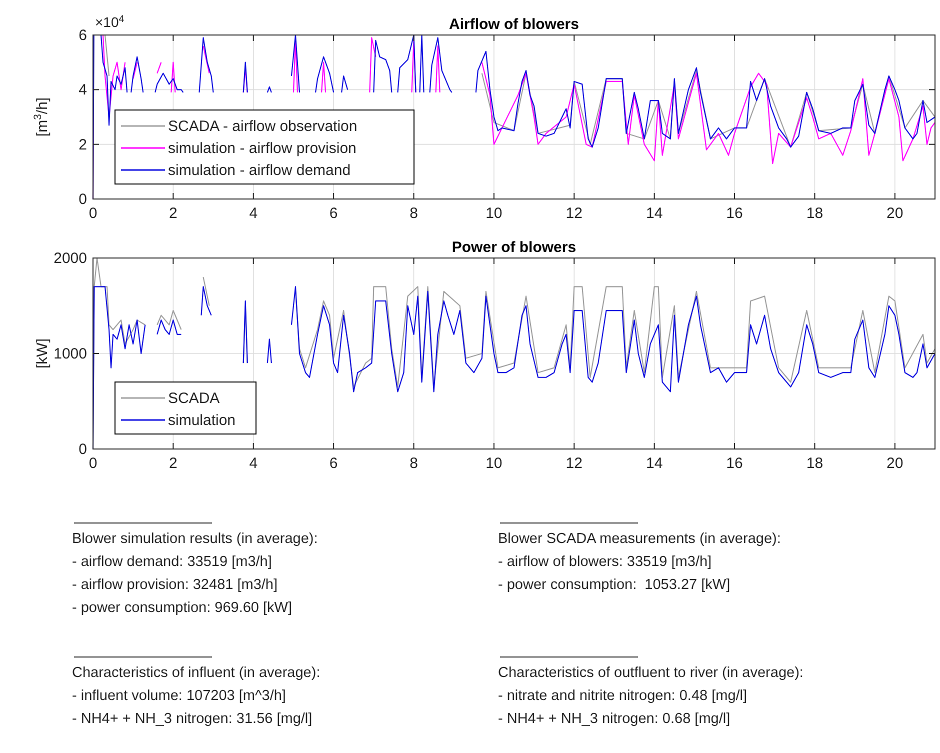 This screenshot has height=753, width=940. Describe the element at coordinates (110, 22) in the screenshot. I see `text: ×10$^{4}$` at that location.